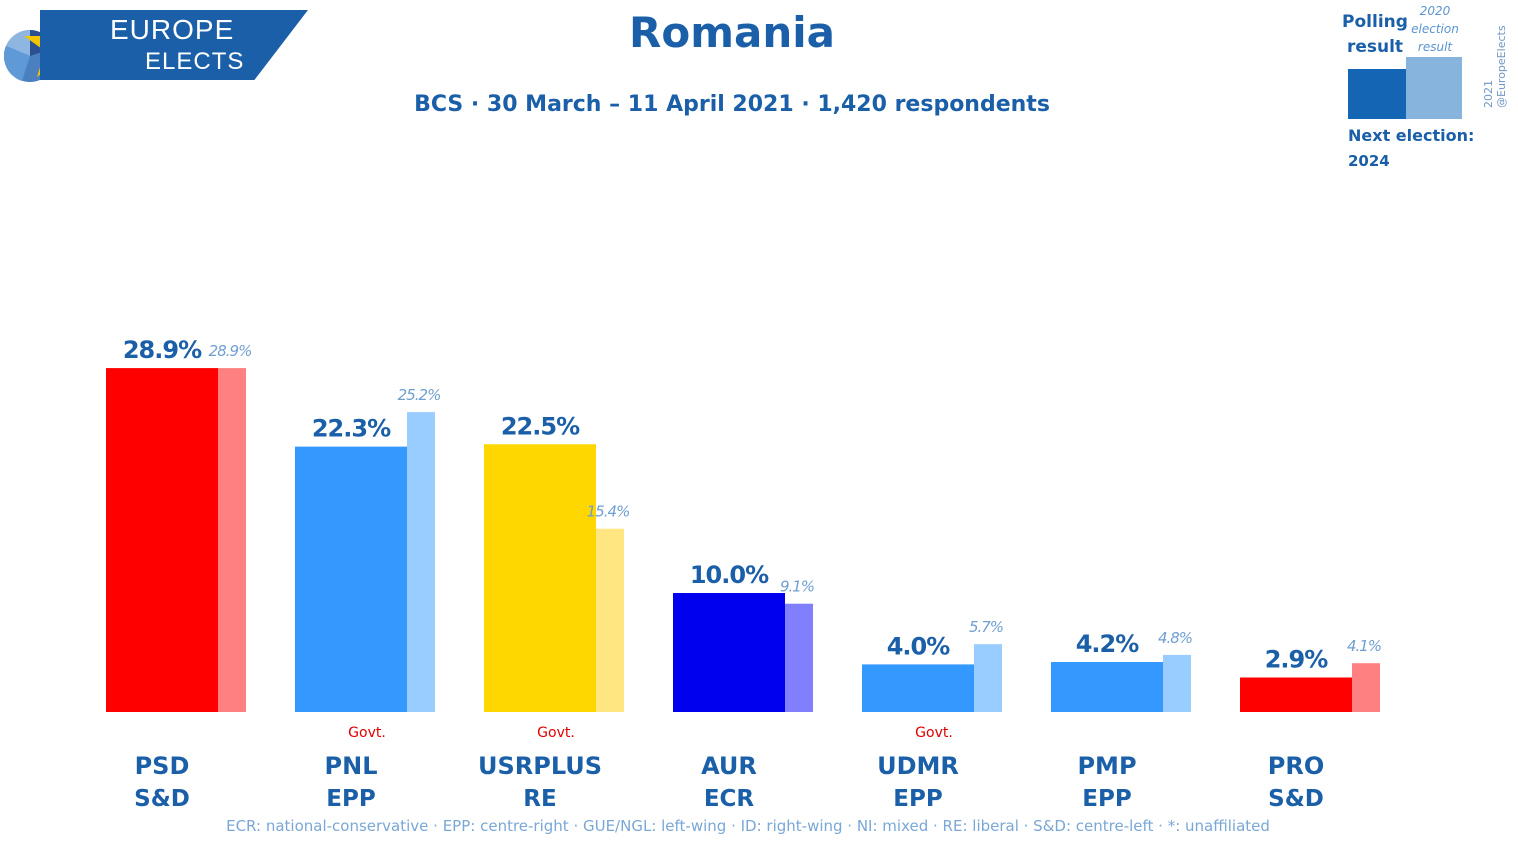 This screenshot has width=1518, height=855. Describe the element at coordinates (919, 646) in the screenshot. I see `polling-value-label: 4.0%` at that location.